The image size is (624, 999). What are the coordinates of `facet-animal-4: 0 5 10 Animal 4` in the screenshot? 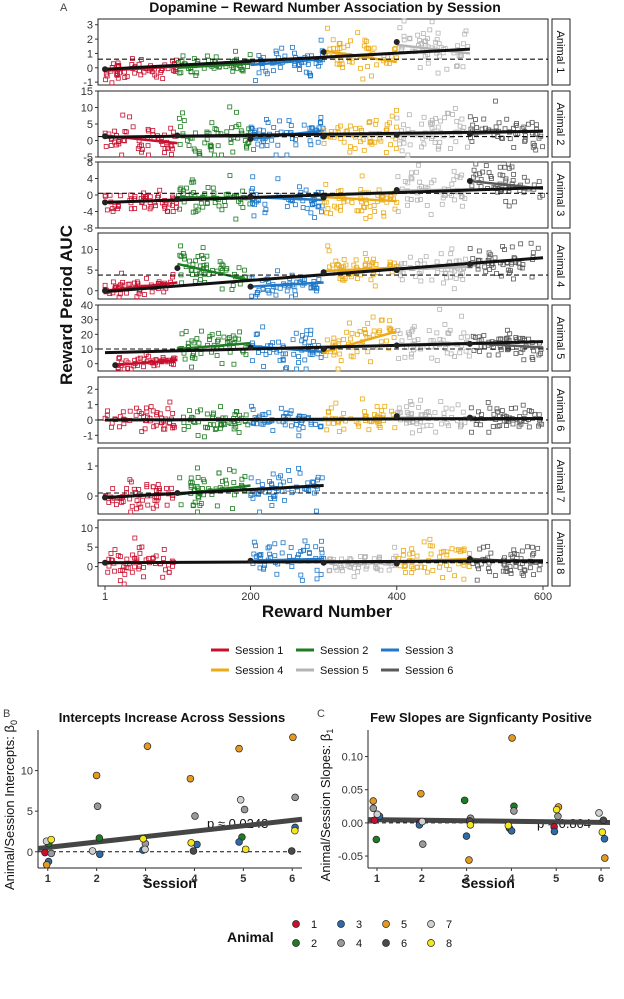 It's located at (326, 266).